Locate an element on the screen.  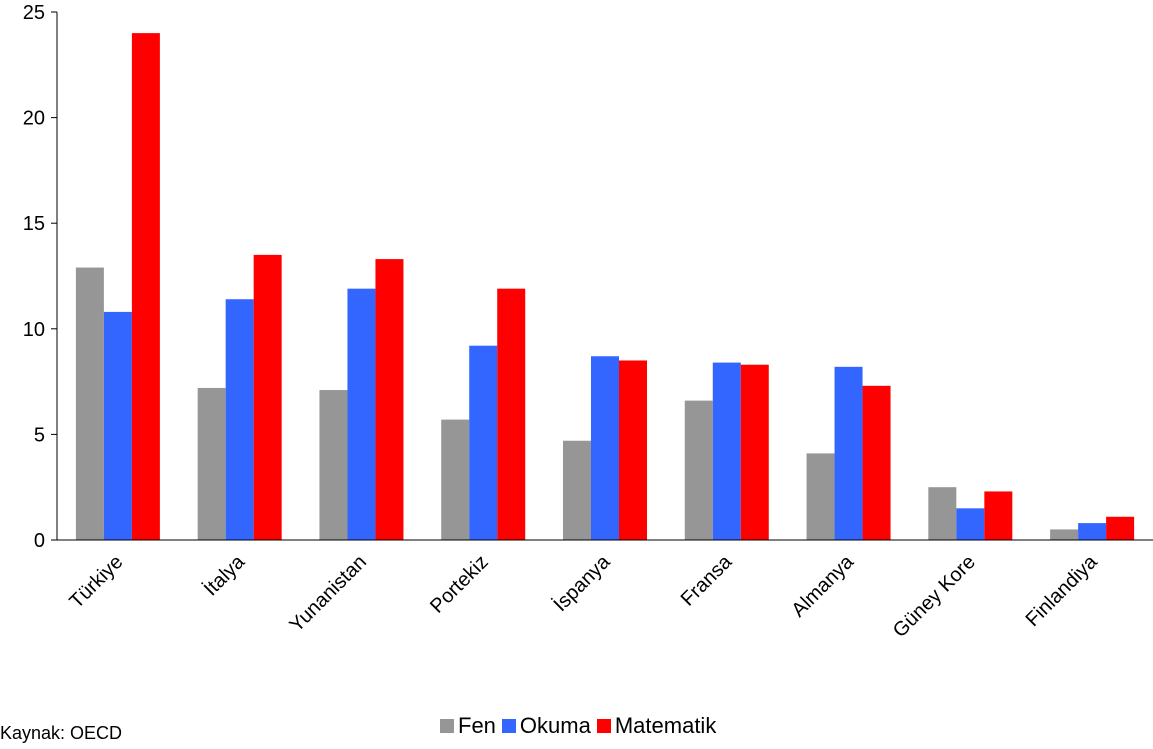
legend-item-okuma: Okuma is located at coordinates (546, 726).